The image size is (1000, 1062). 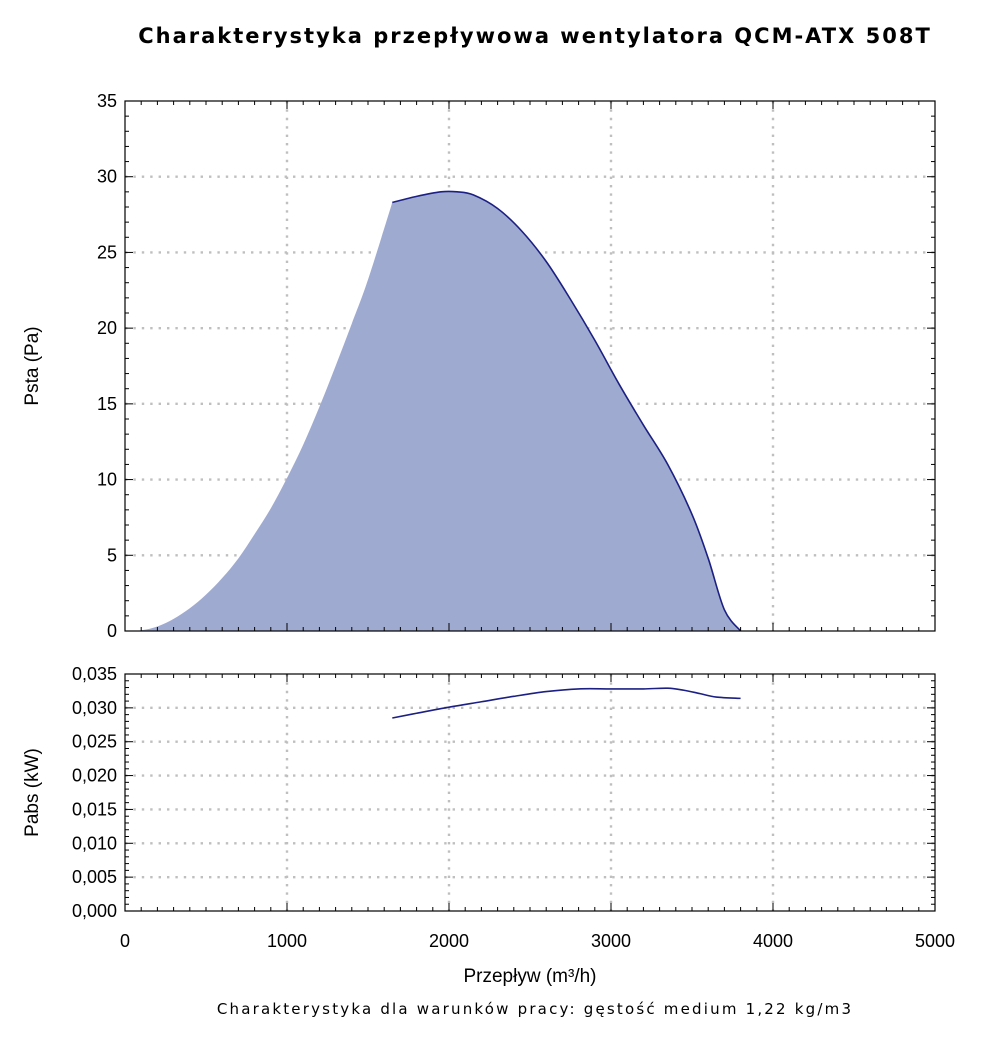 I want to click on x-tick-label: 1000, so click(x=287, y=941).